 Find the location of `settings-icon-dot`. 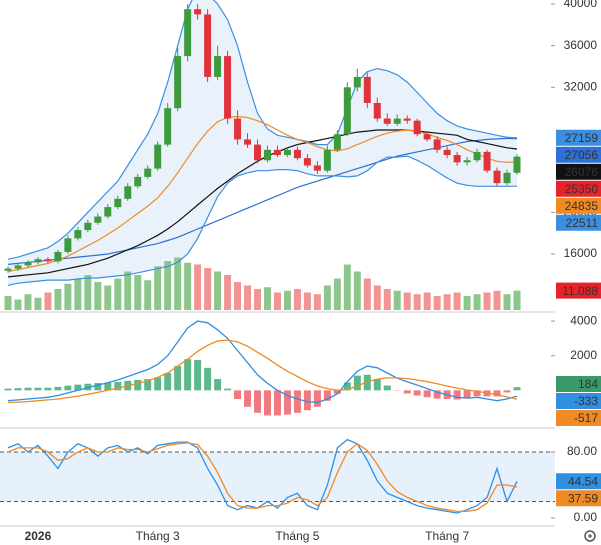

settings-icon-dot is located at coordinates (590, 536).